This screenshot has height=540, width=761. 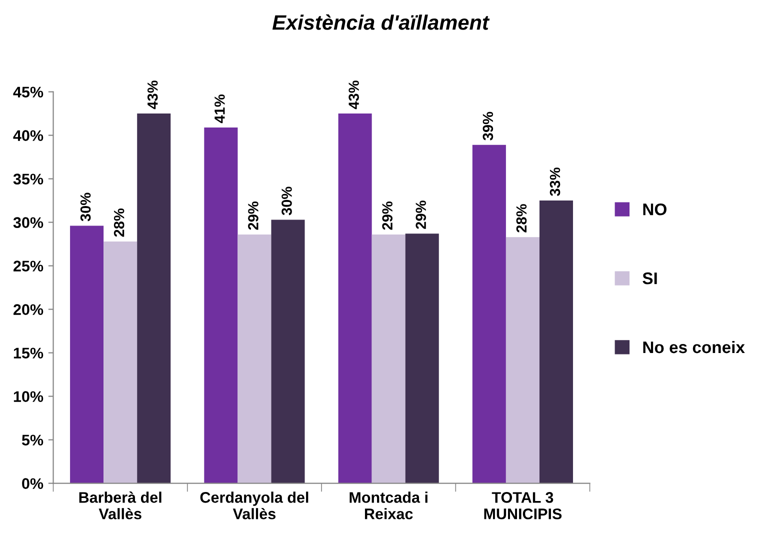 I want to click on legend-label: SI, so click(x=649, y=278).